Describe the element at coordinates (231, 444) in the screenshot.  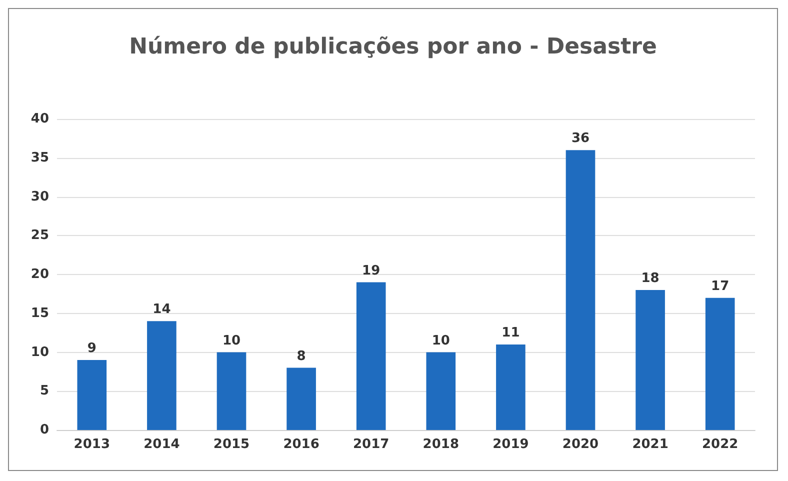
I see `x-tick-label: 2015` at that location.